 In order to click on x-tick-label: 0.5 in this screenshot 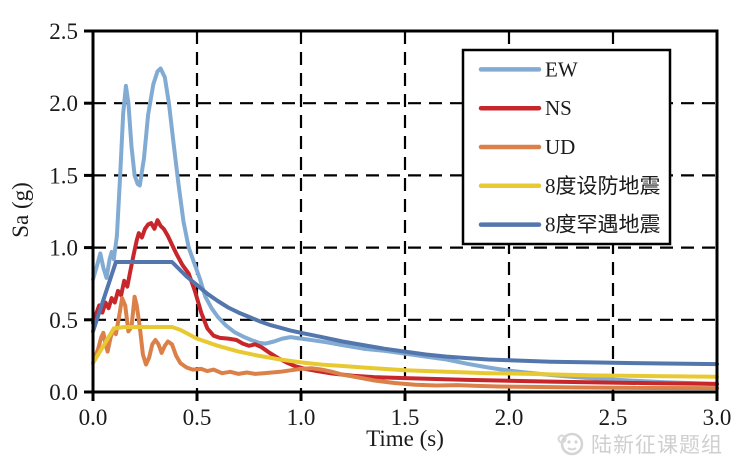, I will do `click(197, 417)`.